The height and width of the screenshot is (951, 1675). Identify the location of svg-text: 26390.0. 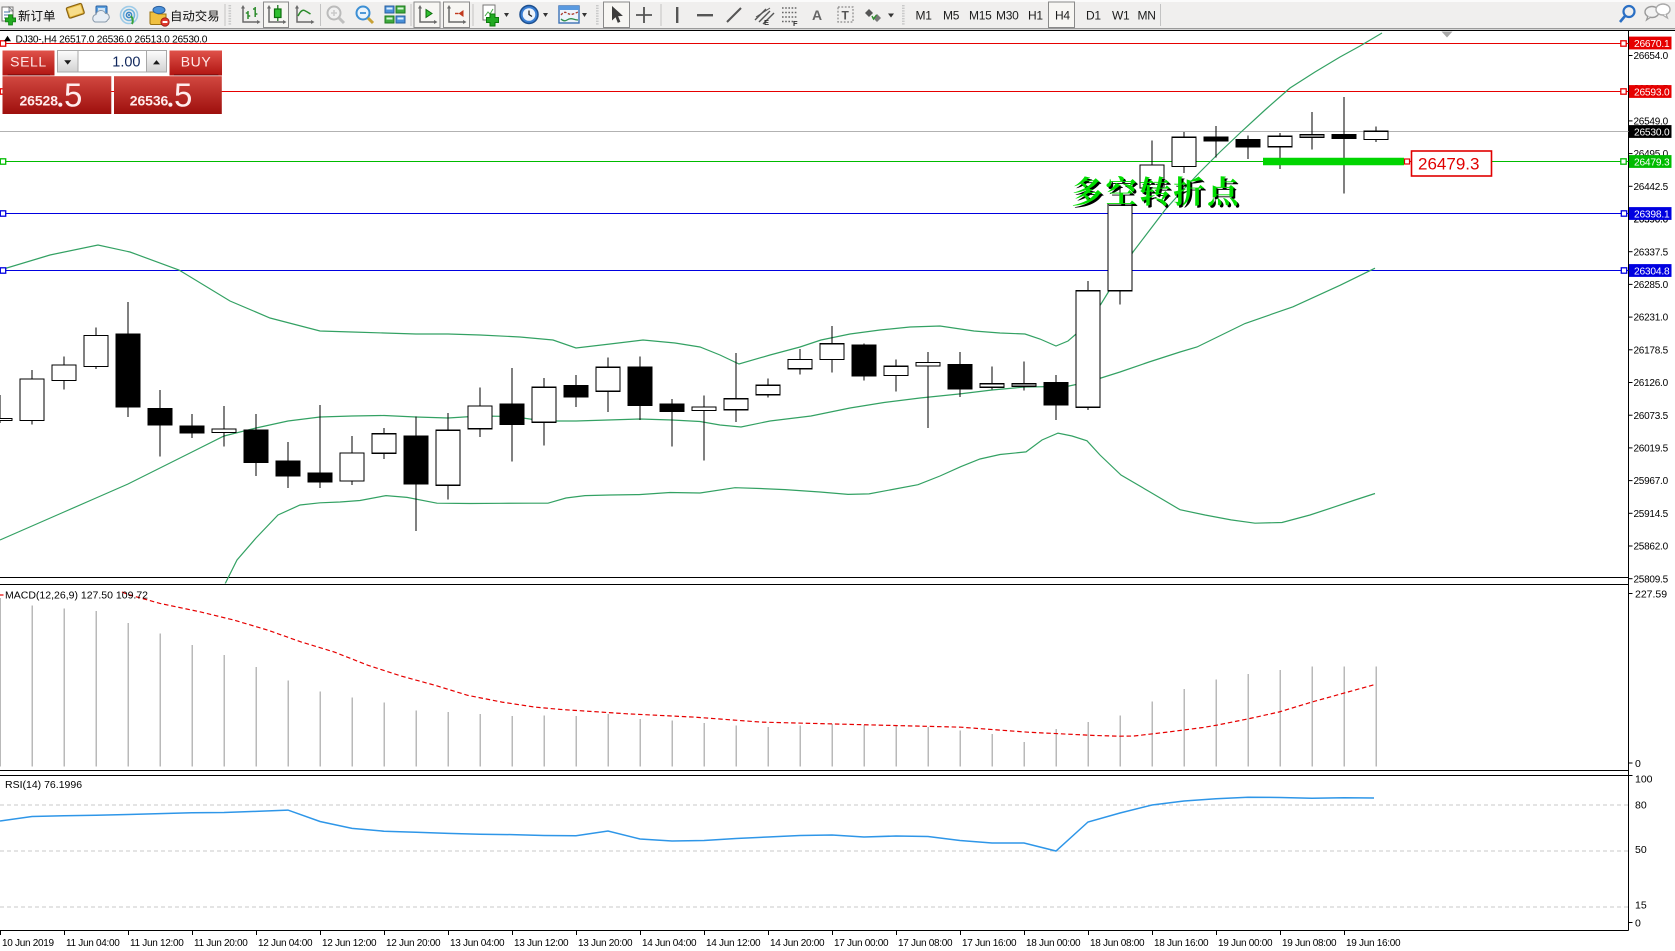
(1651, 220).